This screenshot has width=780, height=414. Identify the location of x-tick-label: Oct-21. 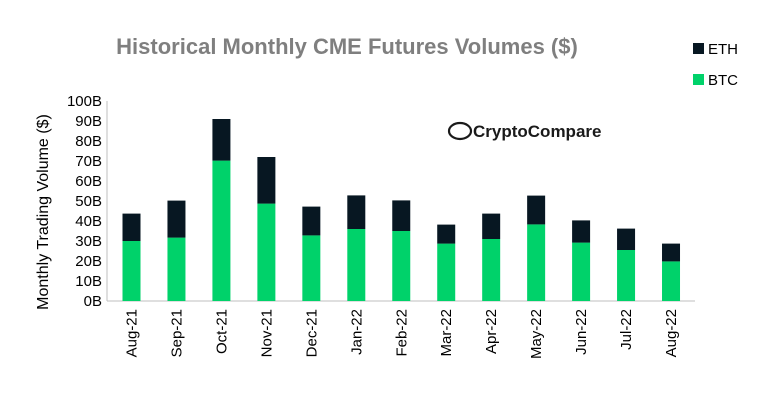
(221, 331).